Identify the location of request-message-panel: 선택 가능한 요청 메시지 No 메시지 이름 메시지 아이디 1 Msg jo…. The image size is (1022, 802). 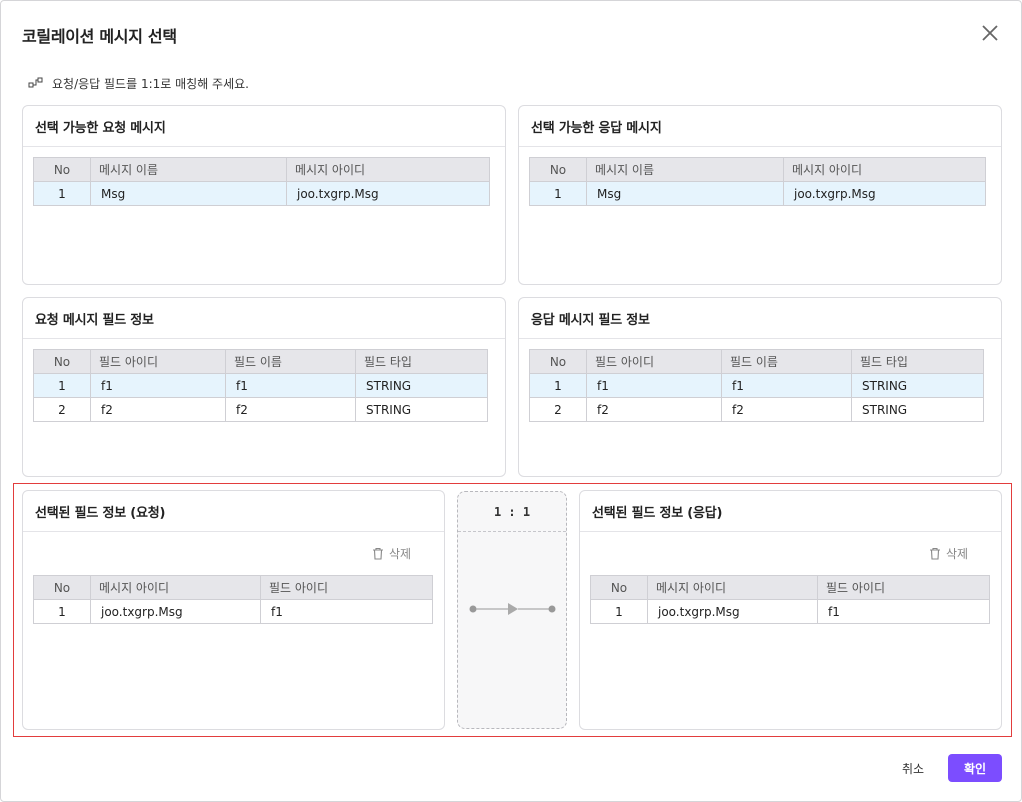
(264, 195).